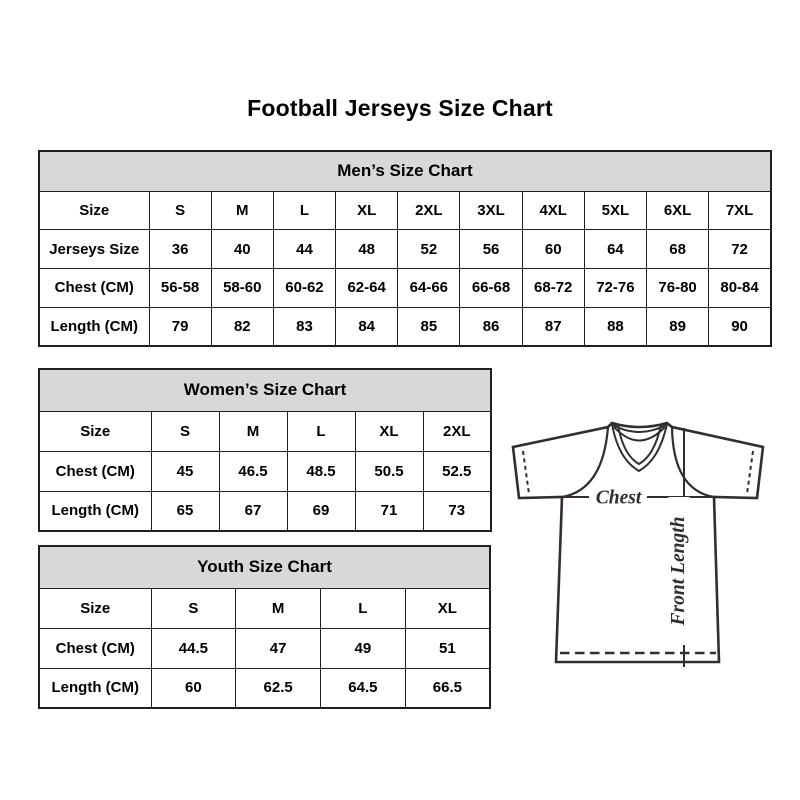 Image resolution: width=800 pixels, height=800 pixels. I want to click on table-row: Length (CM) 65 67 69 71 73, so click(265, 511).